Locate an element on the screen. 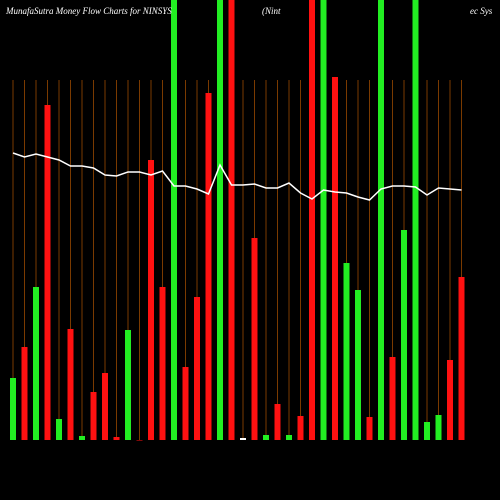 Image resolution: width=500 pixels, height=500 pixels. money-flow-line is located at coordinates (237, 176).